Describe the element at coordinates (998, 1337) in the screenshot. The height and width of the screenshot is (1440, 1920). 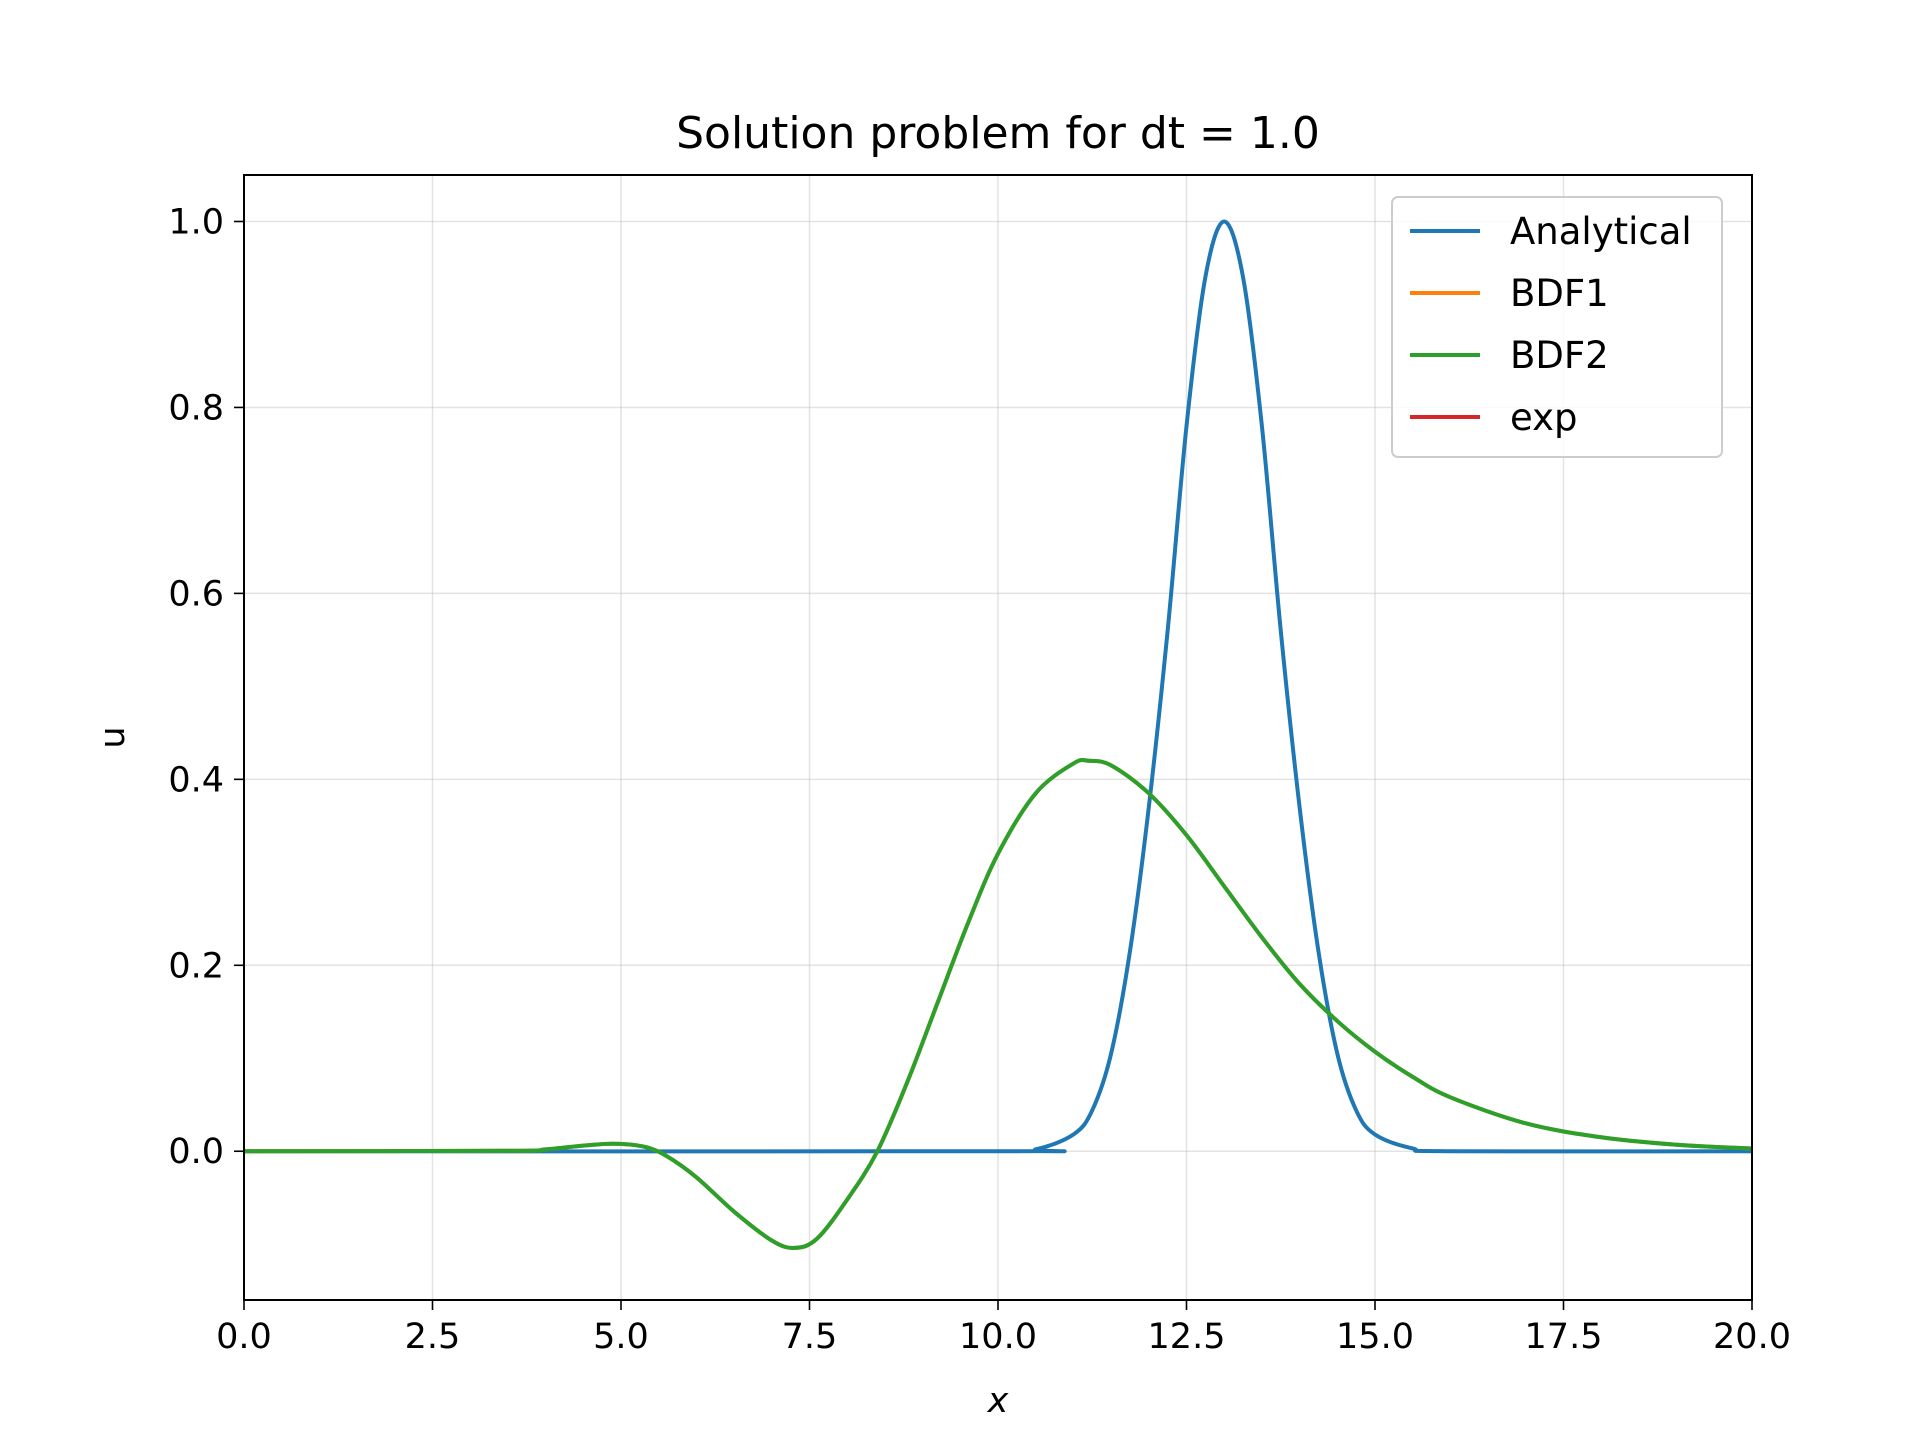
I see `x-tick-label: 10.0` at that location.